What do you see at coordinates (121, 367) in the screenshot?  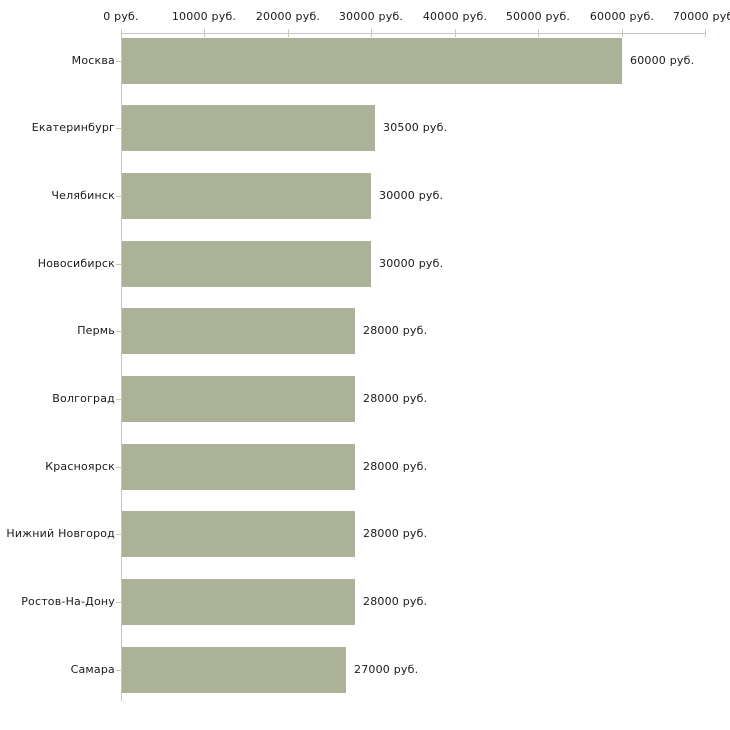 I see `y-axis-line` at bounding box center [121, 367].